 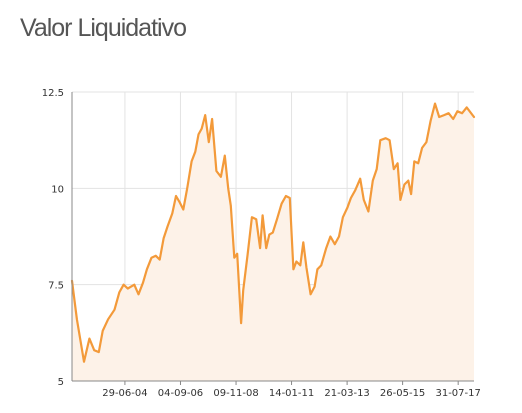 I want to click on y-tick-label: 7.5, so click(x=56, y=286).